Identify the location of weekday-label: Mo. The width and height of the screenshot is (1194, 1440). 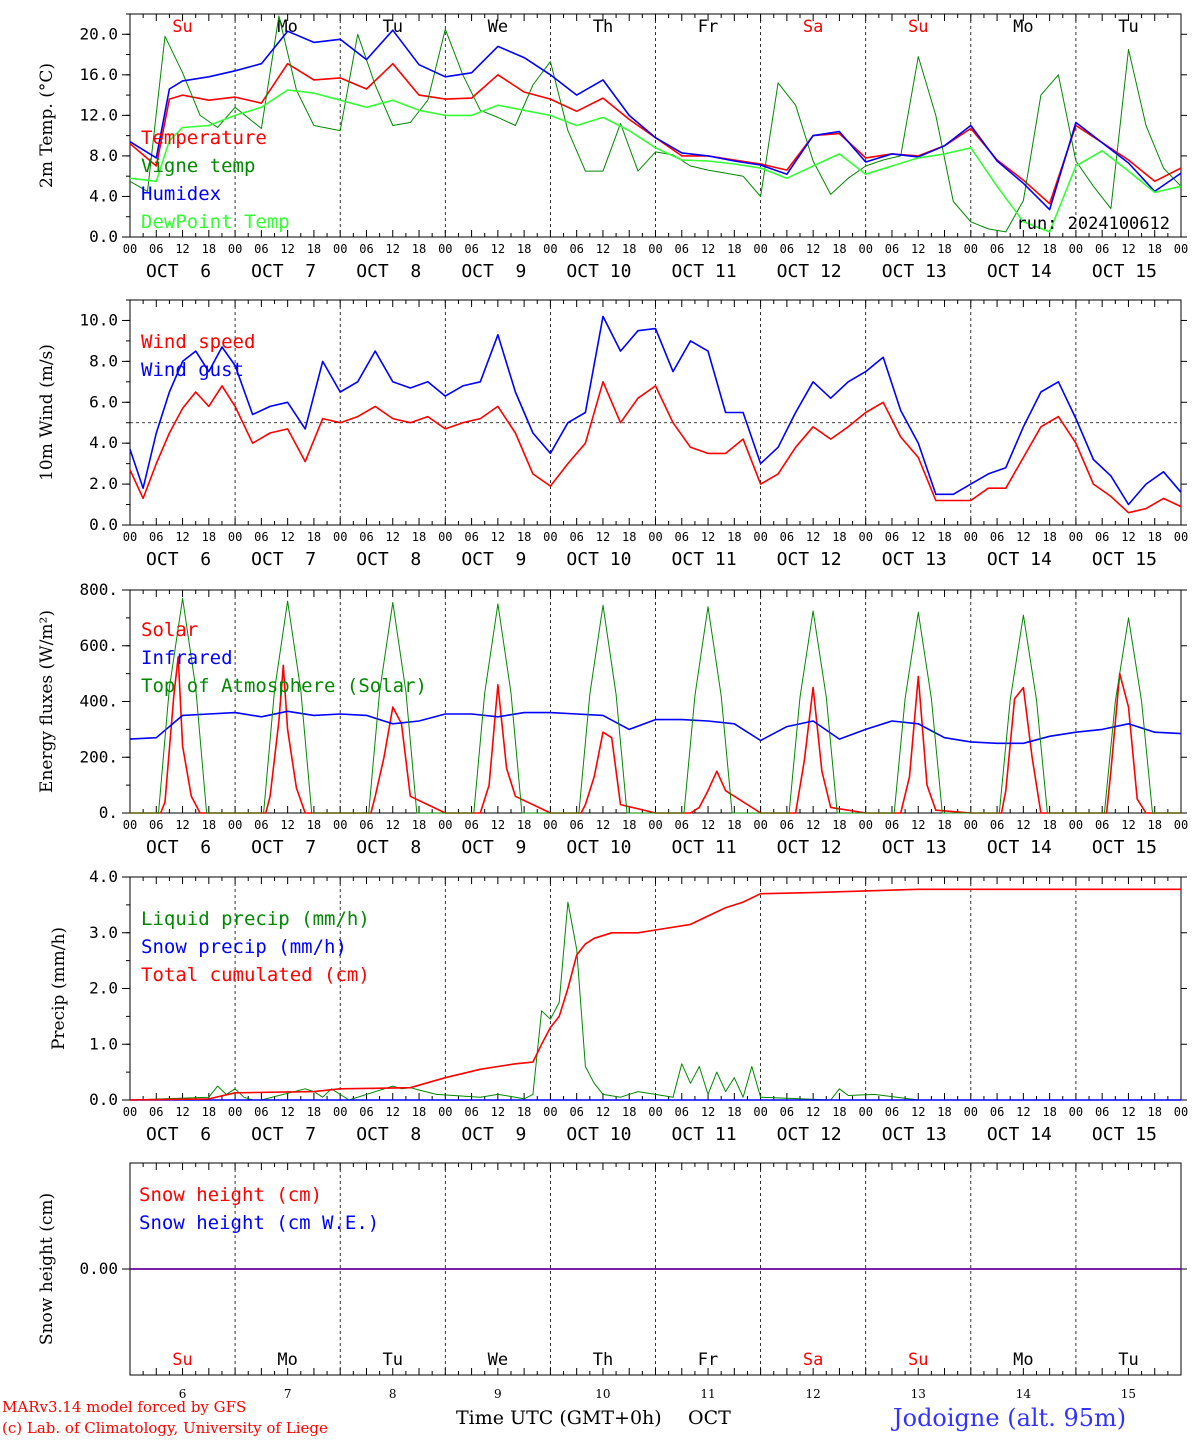
(287, 1360).